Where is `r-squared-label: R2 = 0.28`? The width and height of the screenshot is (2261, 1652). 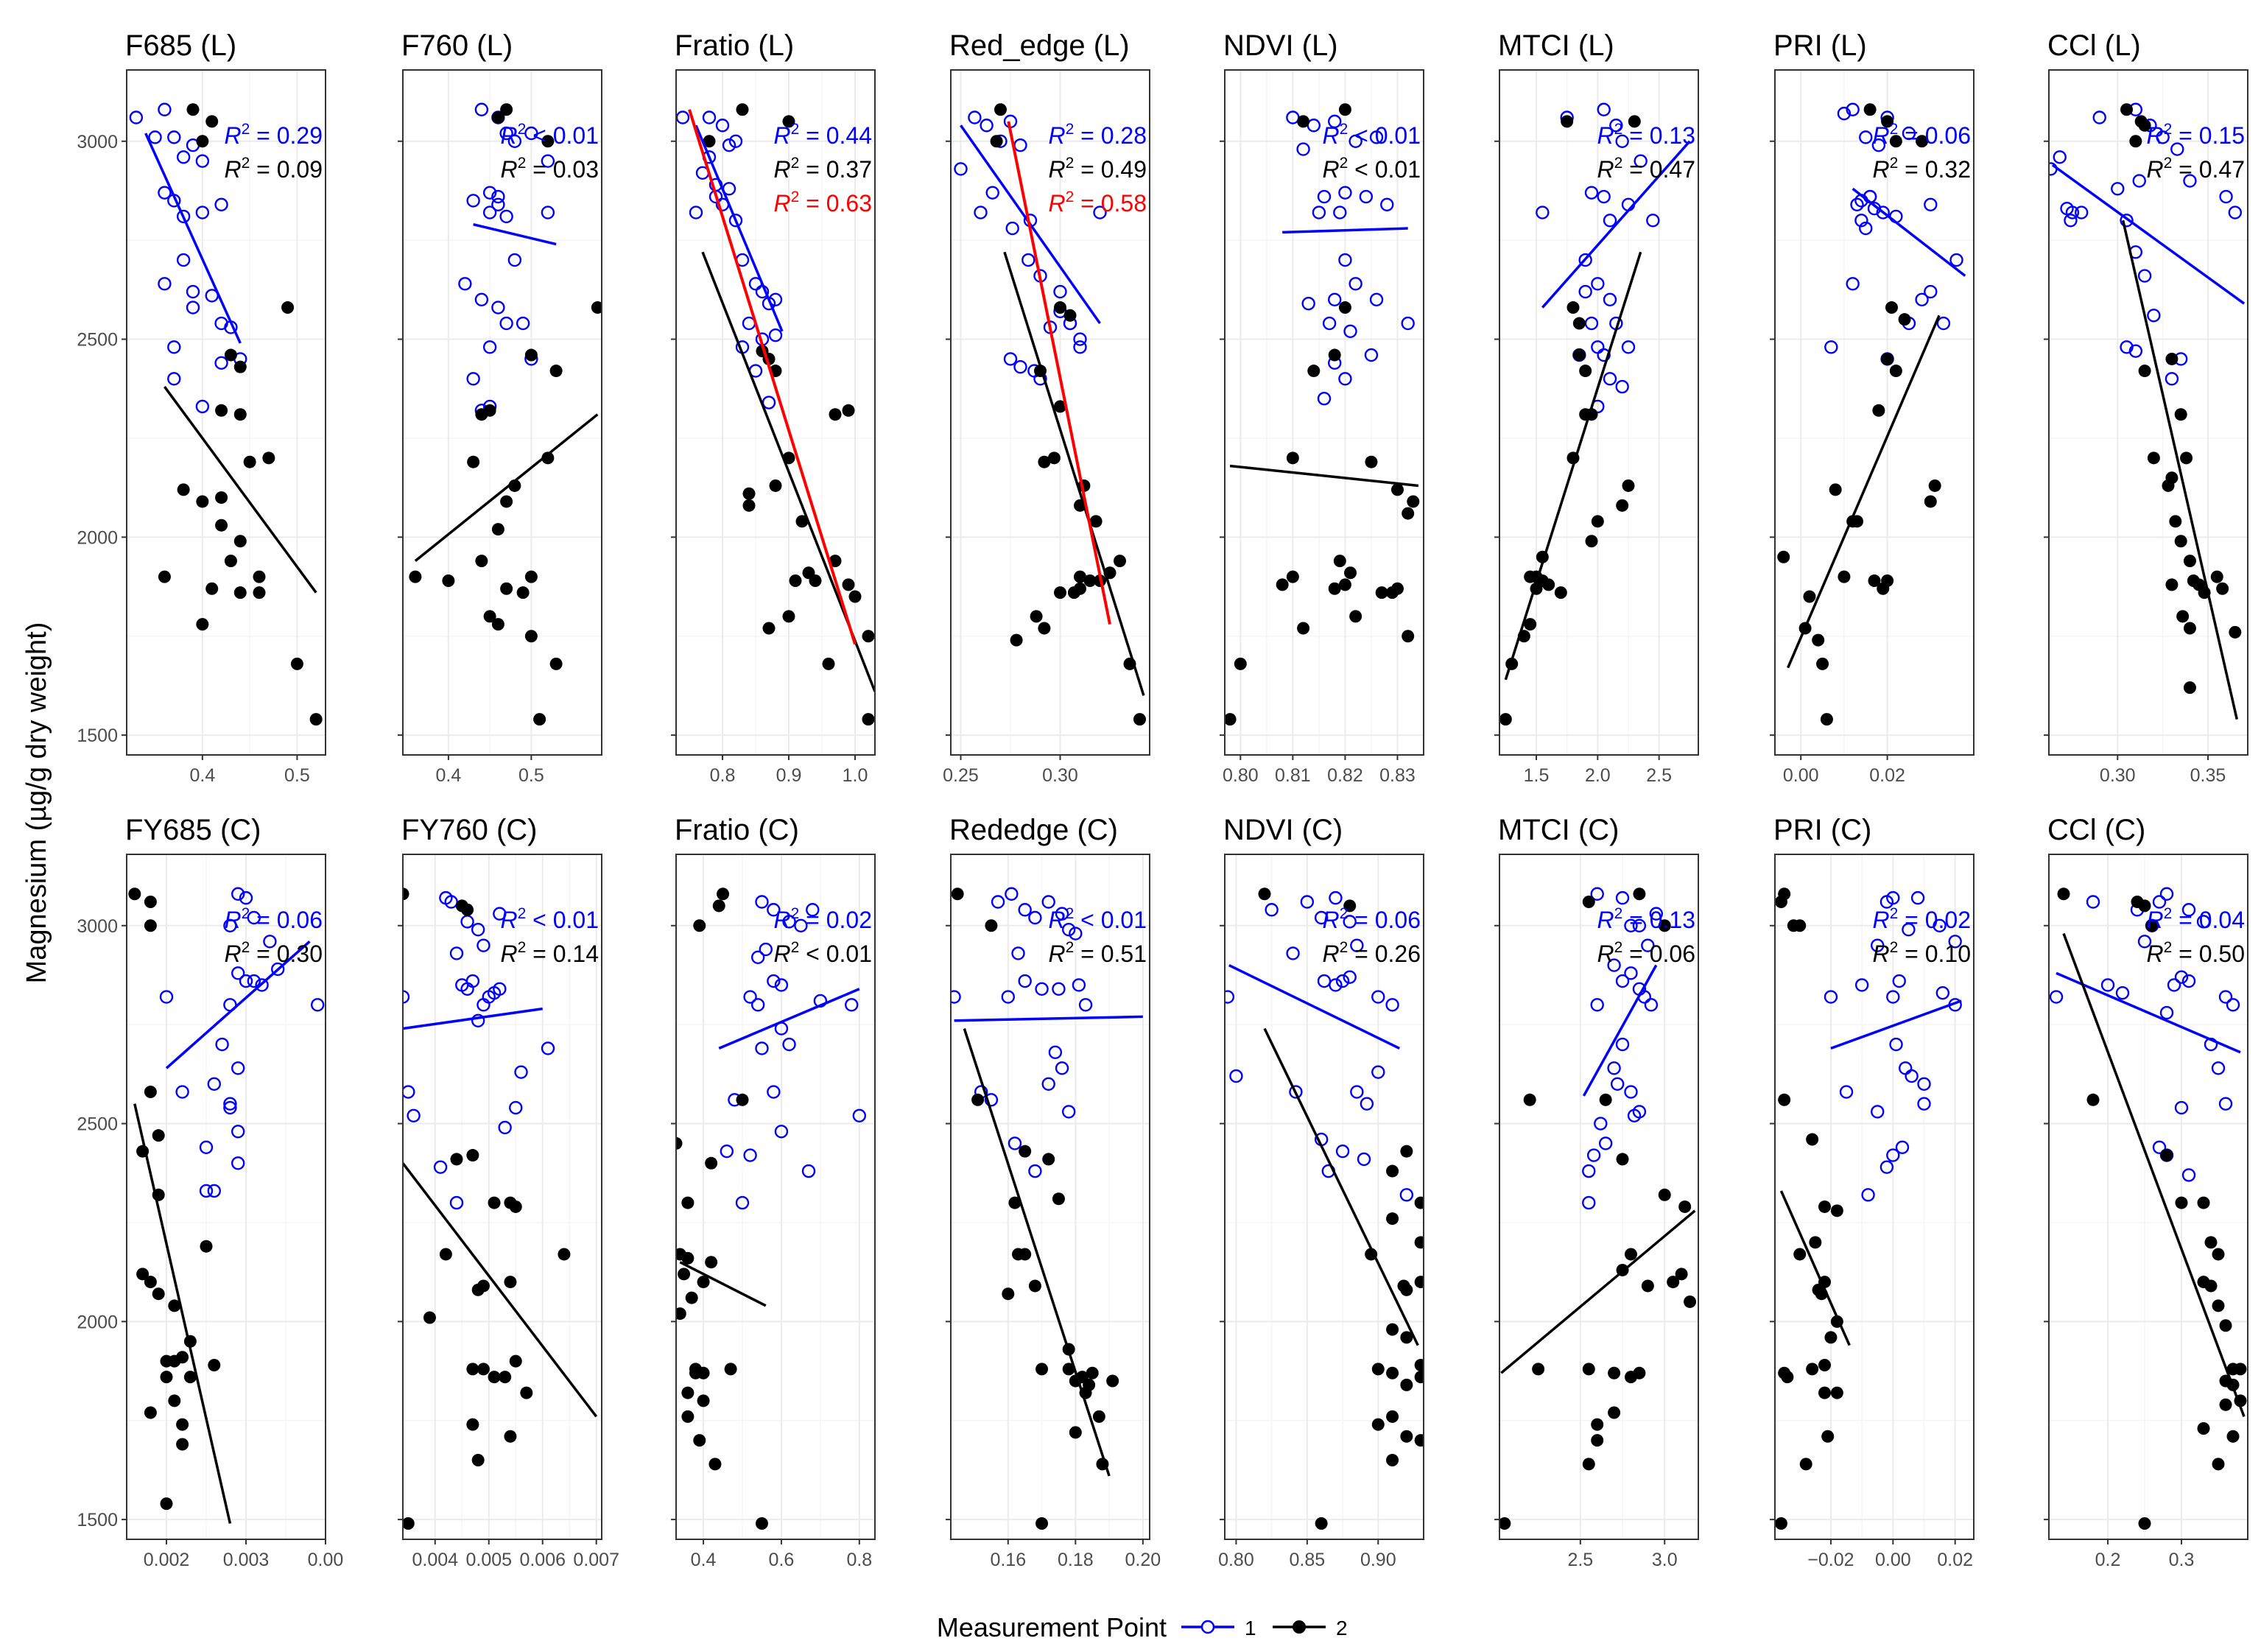
r-squared-label: R2 = 0.28 is located at coordinates (1097, 135).